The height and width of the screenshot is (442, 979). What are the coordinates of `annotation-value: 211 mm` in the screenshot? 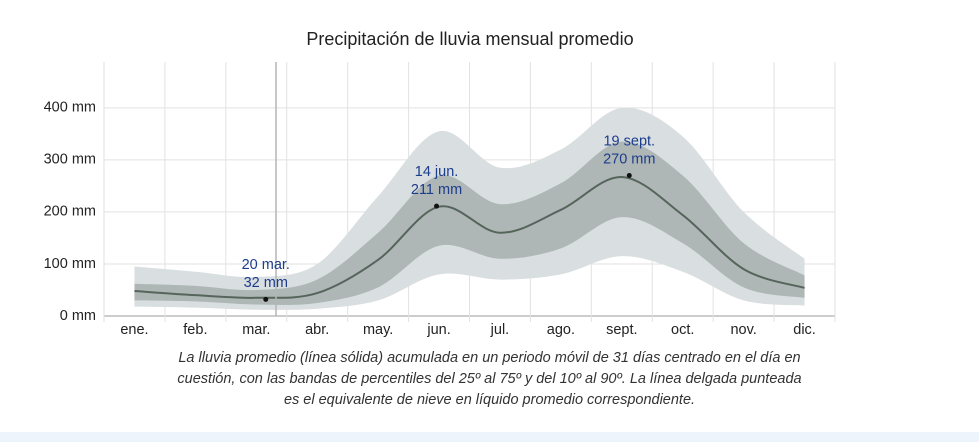 It's located at (436, 190).